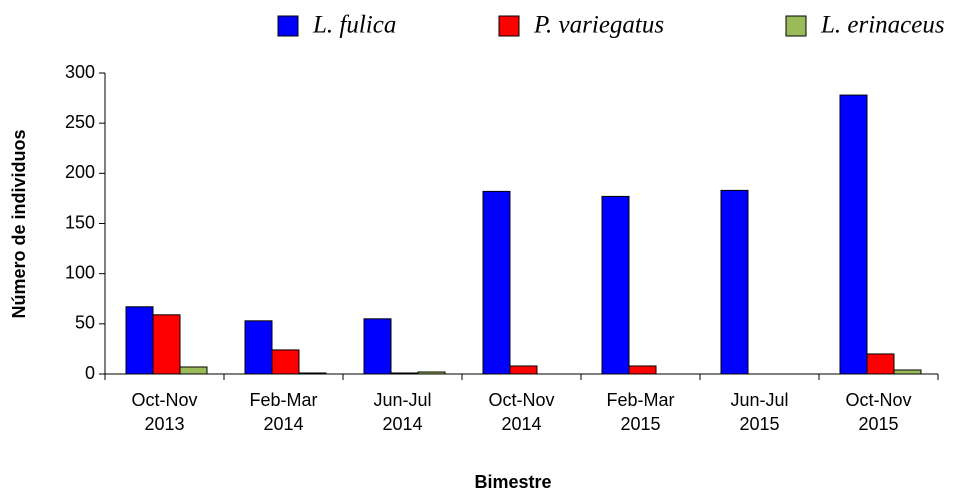 This screenshot has width=957, height=493. What do you see at coordinates (598, 25) in the screenshot?
I see `legend-label: P. variegatus` at bounding box center [598, 25].